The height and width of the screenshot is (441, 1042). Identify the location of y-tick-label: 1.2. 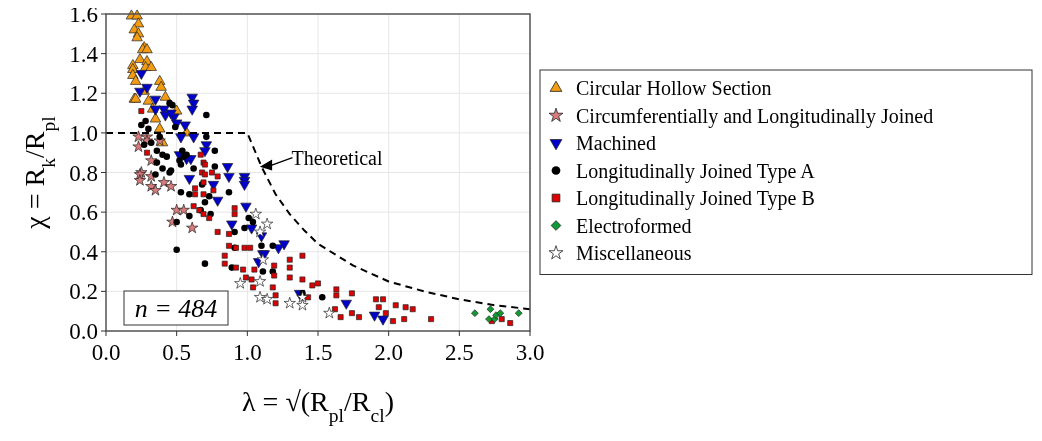
(83, 94).